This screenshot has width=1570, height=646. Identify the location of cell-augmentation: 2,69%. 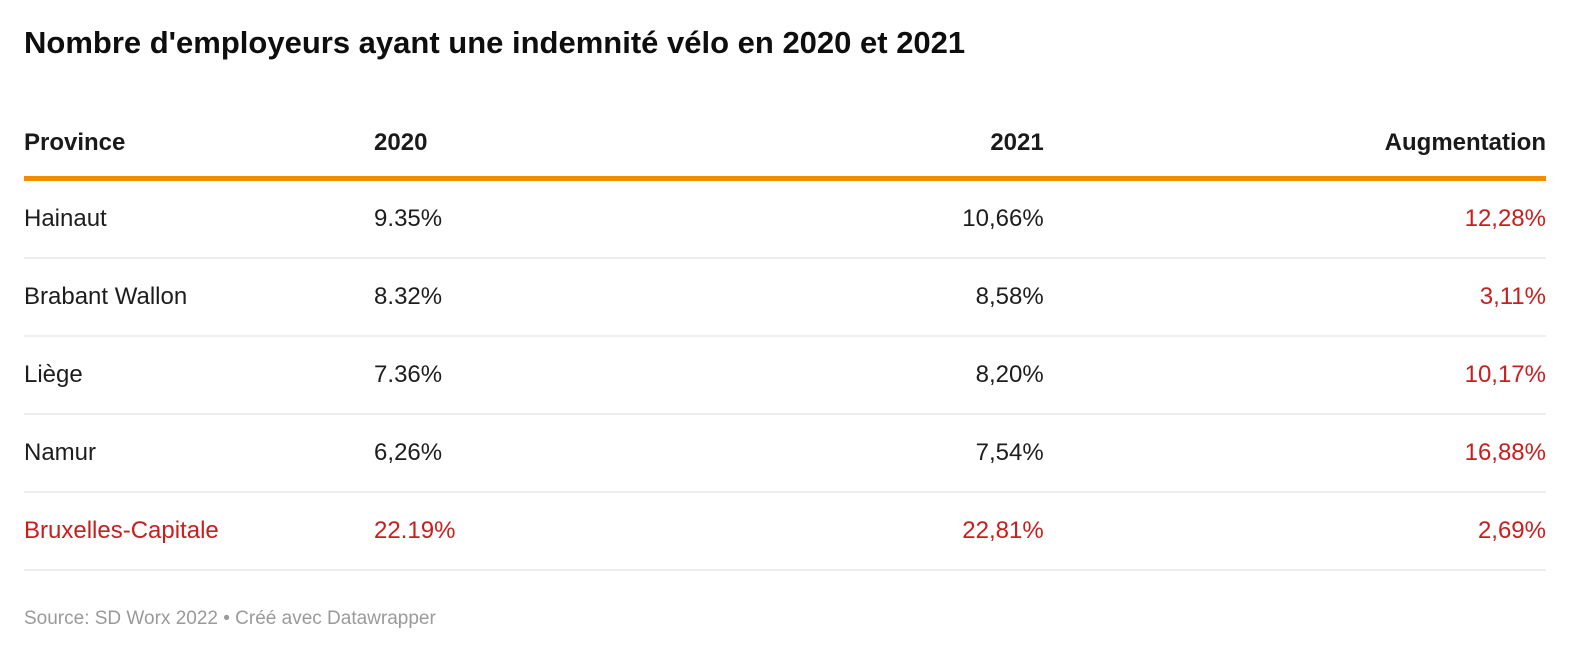
(1294, 531).